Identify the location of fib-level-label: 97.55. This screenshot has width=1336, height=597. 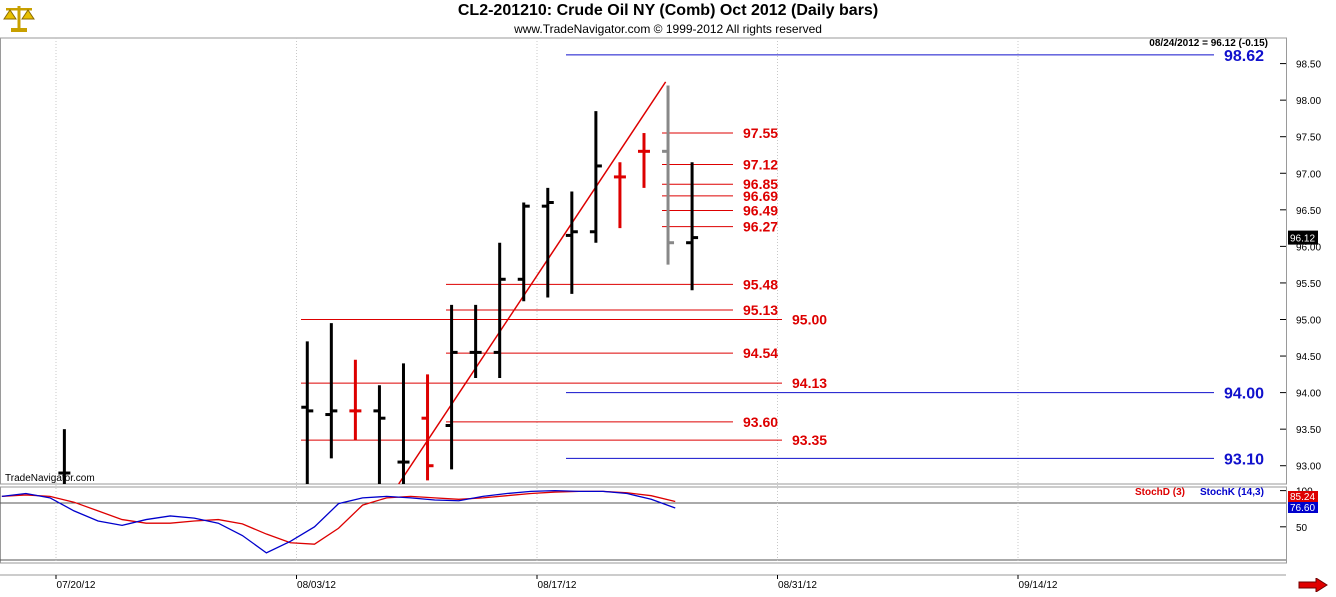
(760, 133).